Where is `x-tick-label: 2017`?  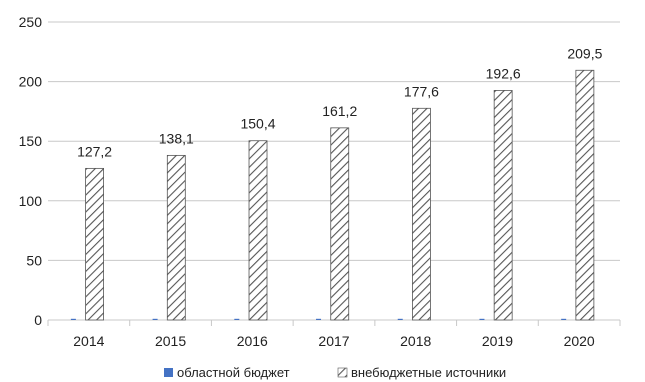
x-tick-label: 2017 is located at coordinates (333, 341).